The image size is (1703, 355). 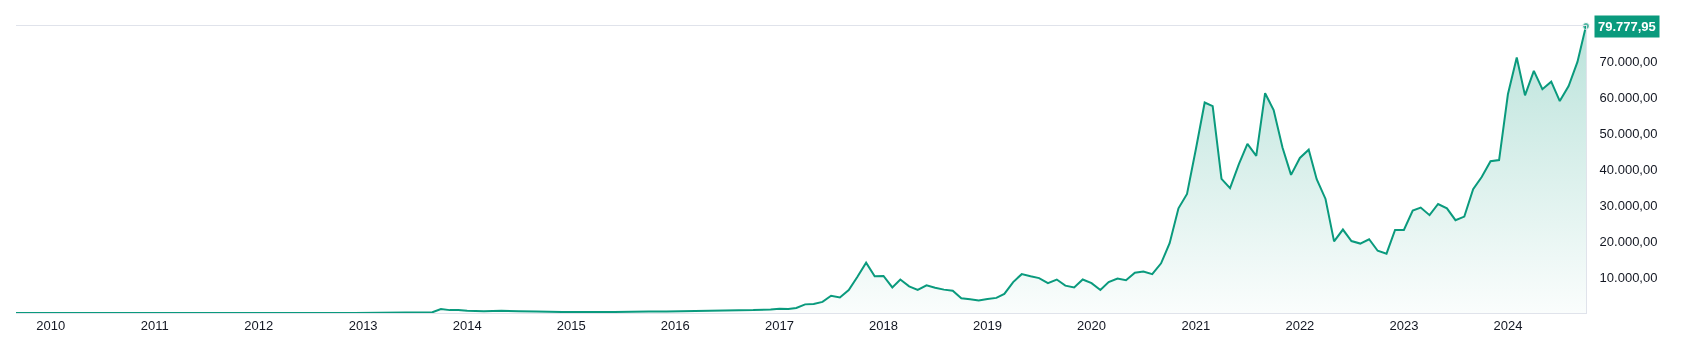 I want to click on x-tick-label: 2011, so click(x=154, y=325).